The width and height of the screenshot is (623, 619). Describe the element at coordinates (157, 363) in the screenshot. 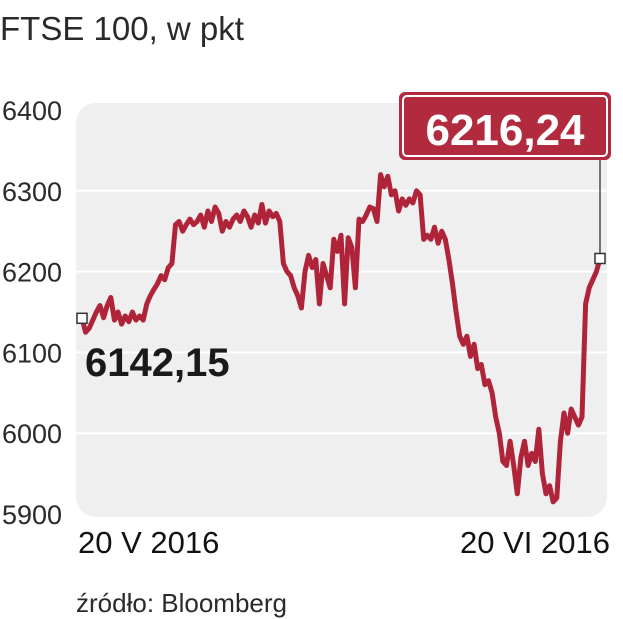

I see `start-value-label: 6142,15` at that location.